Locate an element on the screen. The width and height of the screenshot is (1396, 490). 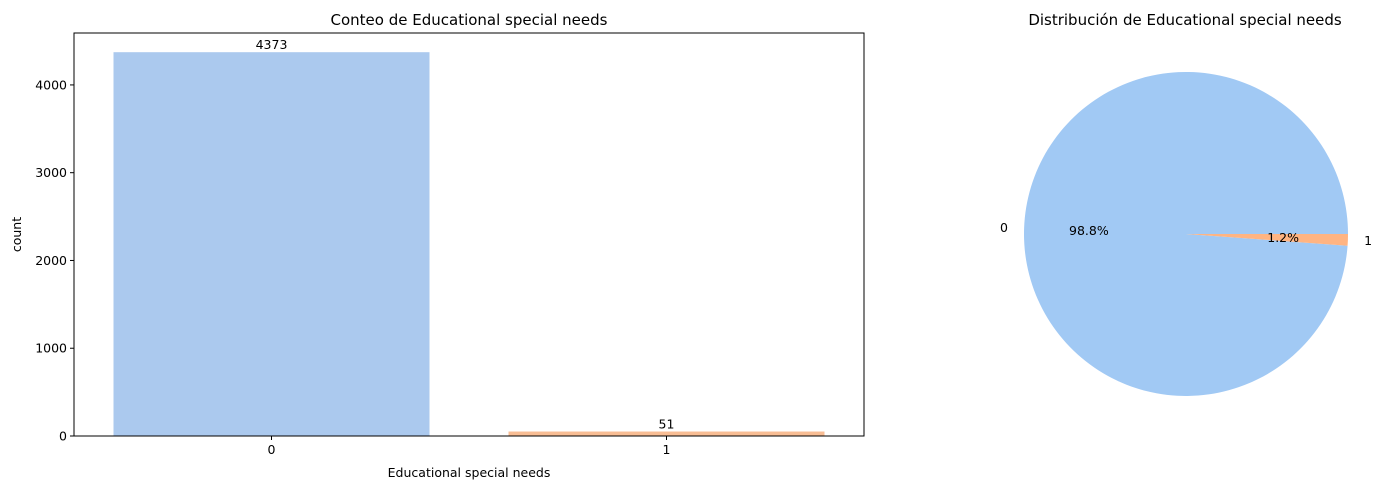
pie-category-label-0: 0 is located at coordinates (1004, 227).